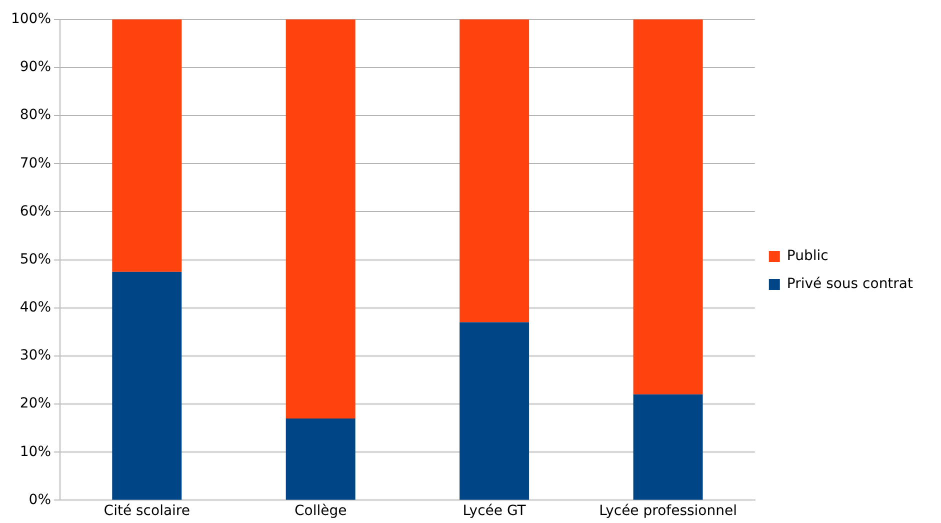 This screenshot has height=523, width=941. I want to click on y-tick-label: 100%, so click(31, 19).